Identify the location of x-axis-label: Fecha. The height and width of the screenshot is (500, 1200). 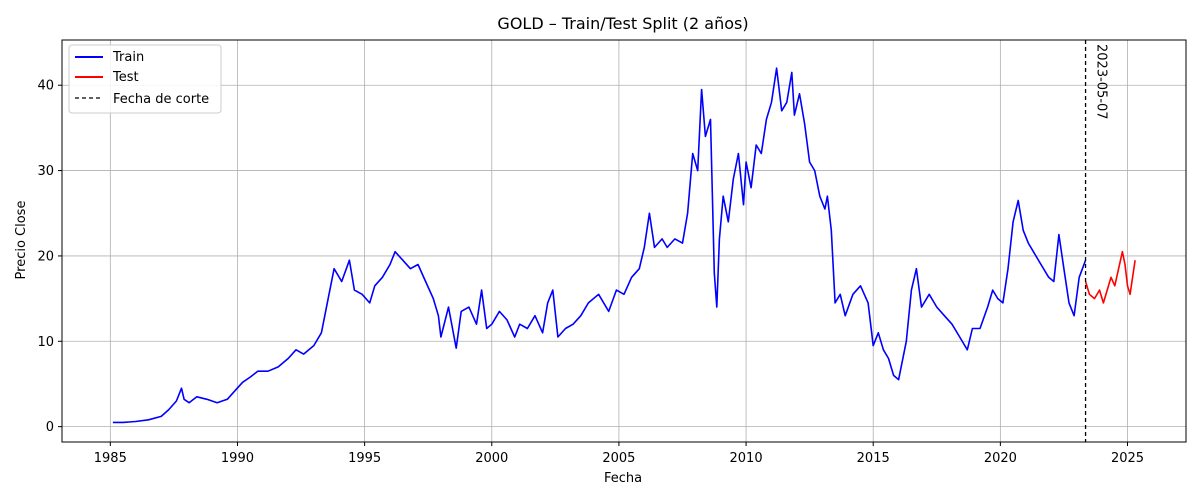
(623, 478).